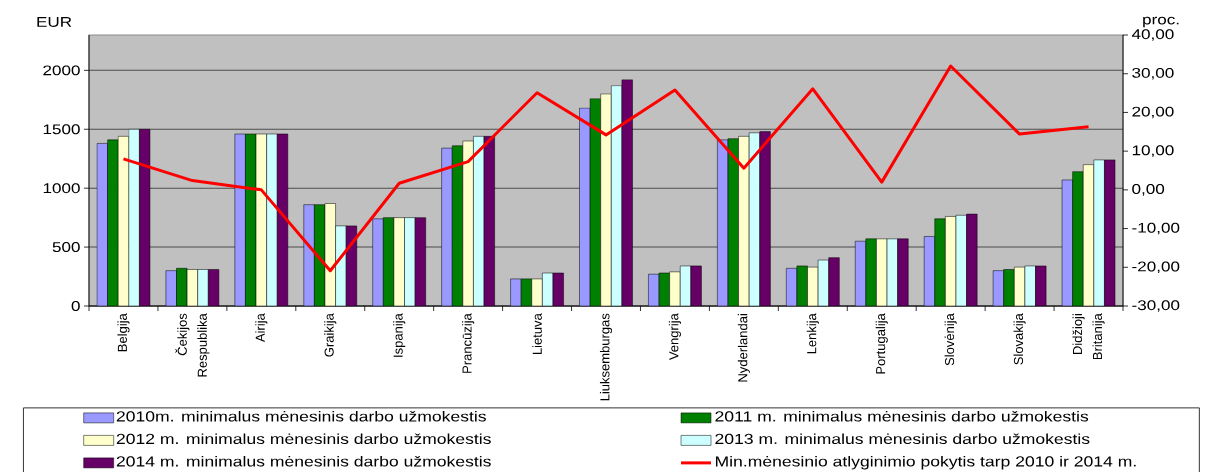 The height and width of the screenshot is (472, 1208). I want to click on x-tick-label: Lenkija, so click(812, 333).